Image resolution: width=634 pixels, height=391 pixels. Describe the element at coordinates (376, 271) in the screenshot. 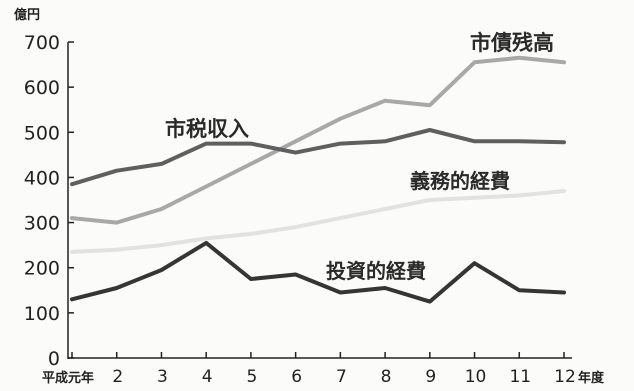

I see `series-label-4: 投資的経費` at that location.